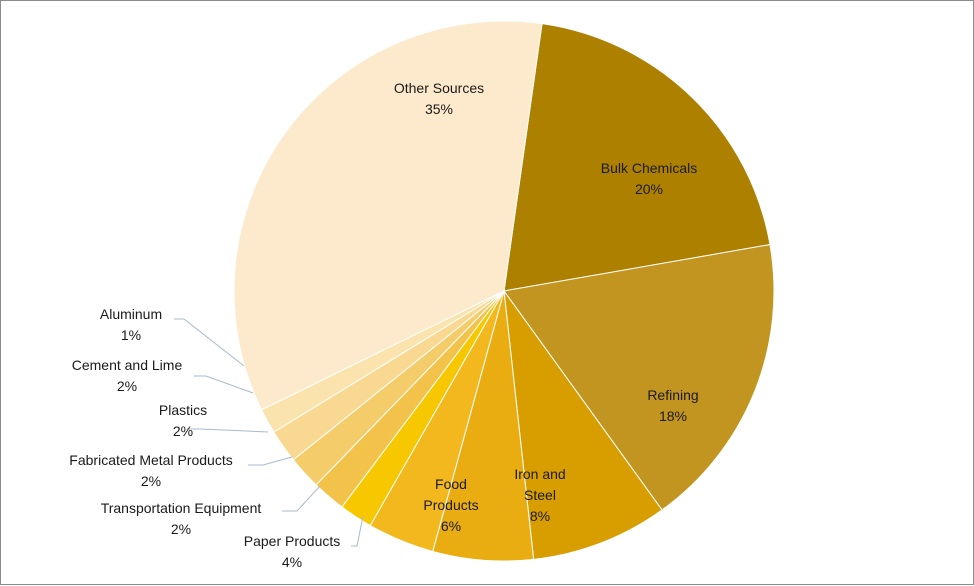 The width and height of the screenshot is (974, 586). What do you see at coordinates (228, 430) in the screenshot?
I see `leader-line-plastics` at bounding box center [228, 430].